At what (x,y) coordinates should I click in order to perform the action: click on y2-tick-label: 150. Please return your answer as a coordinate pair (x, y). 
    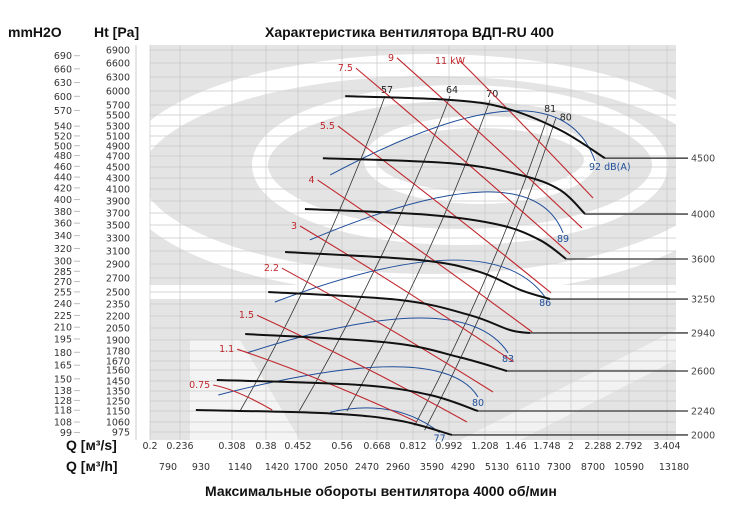
    Looking at the image, I should click on (63, 379).